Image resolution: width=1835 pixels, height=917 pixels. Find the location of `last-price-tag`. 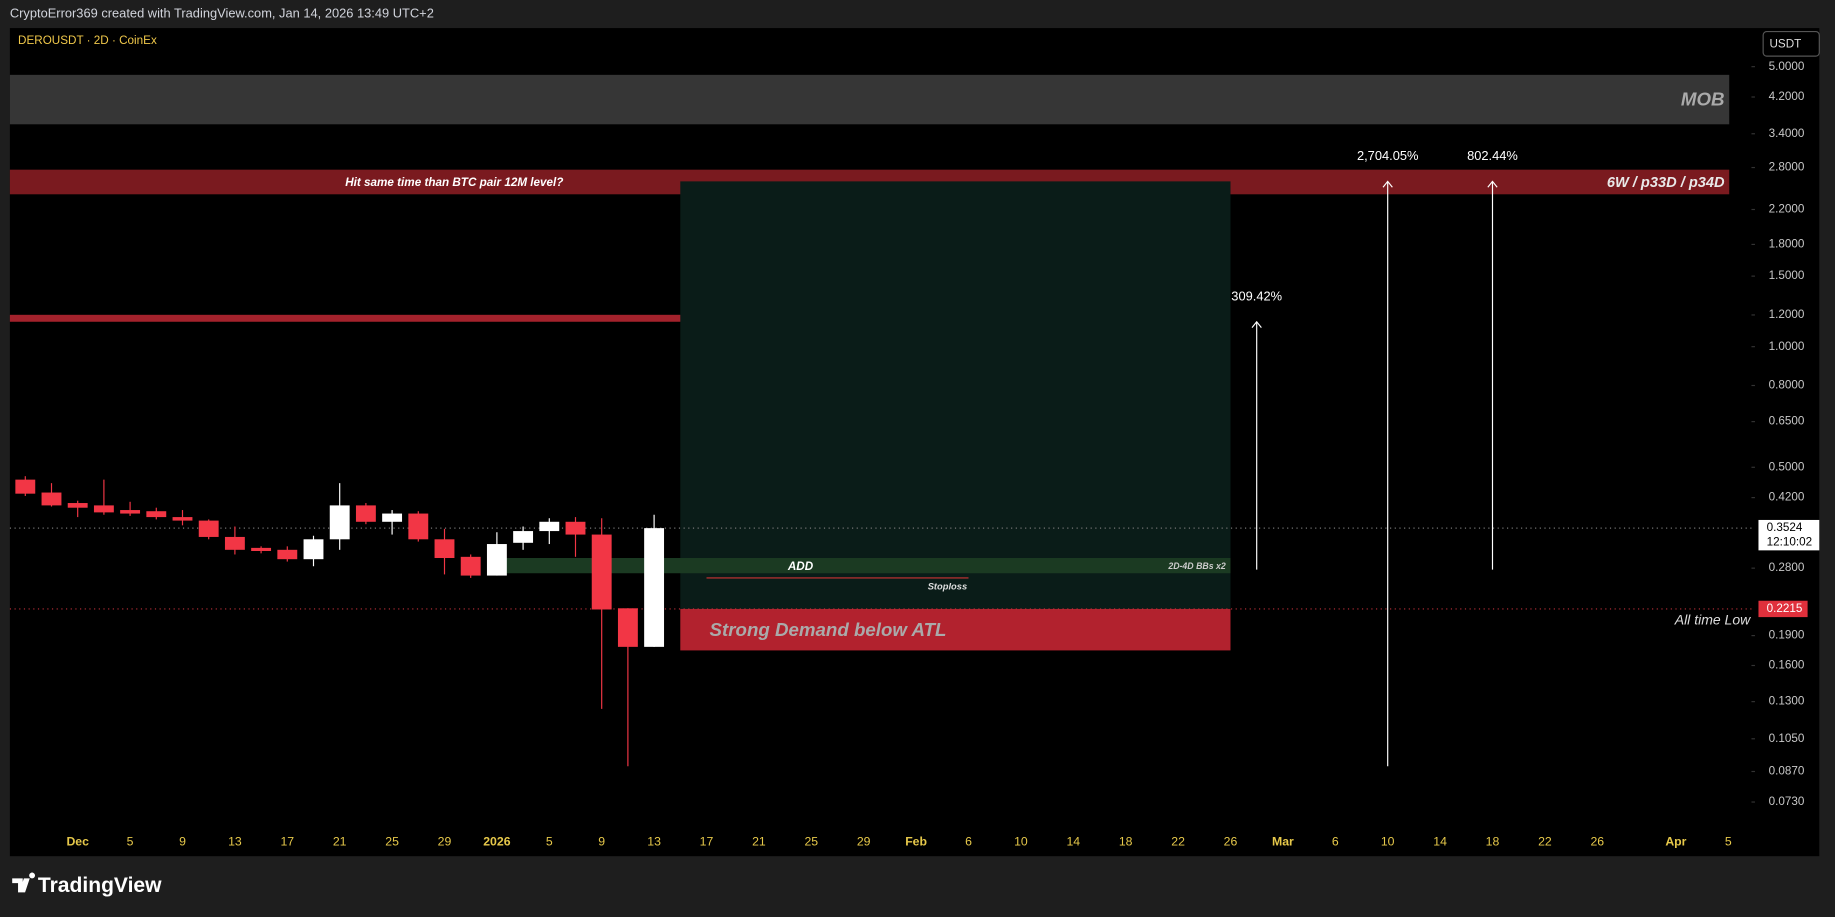

last-price-tag is located at coordinates (1789, 535).